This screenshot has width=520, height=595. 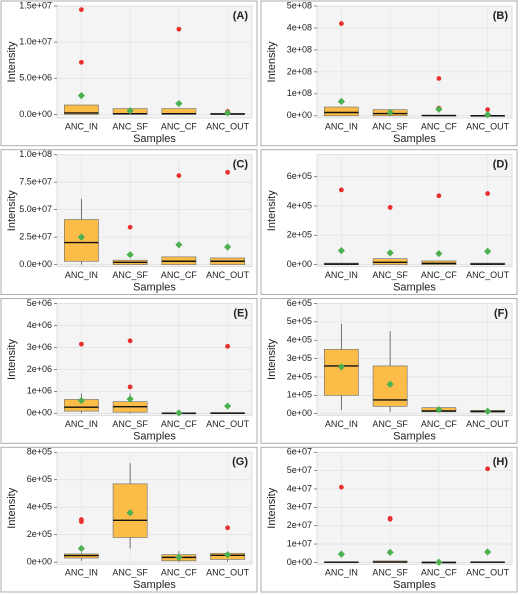 What do you see at coordinates (299, 488) in the screenshot?
I see `y-tick-label: 4e+07` at bounding box center [299, 488].